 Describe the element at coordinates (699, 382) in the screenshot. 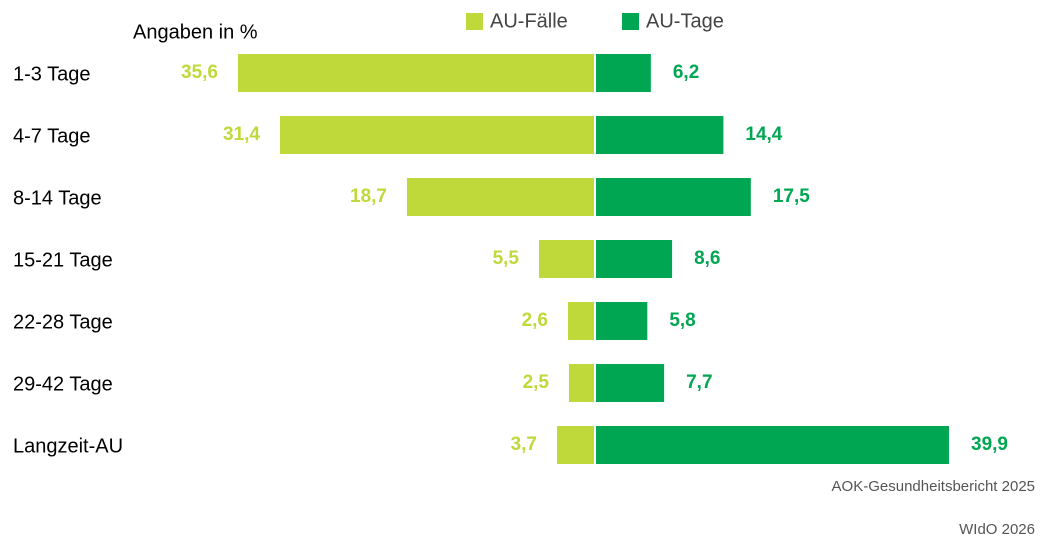

I see `value-label: 7,7` at that location.